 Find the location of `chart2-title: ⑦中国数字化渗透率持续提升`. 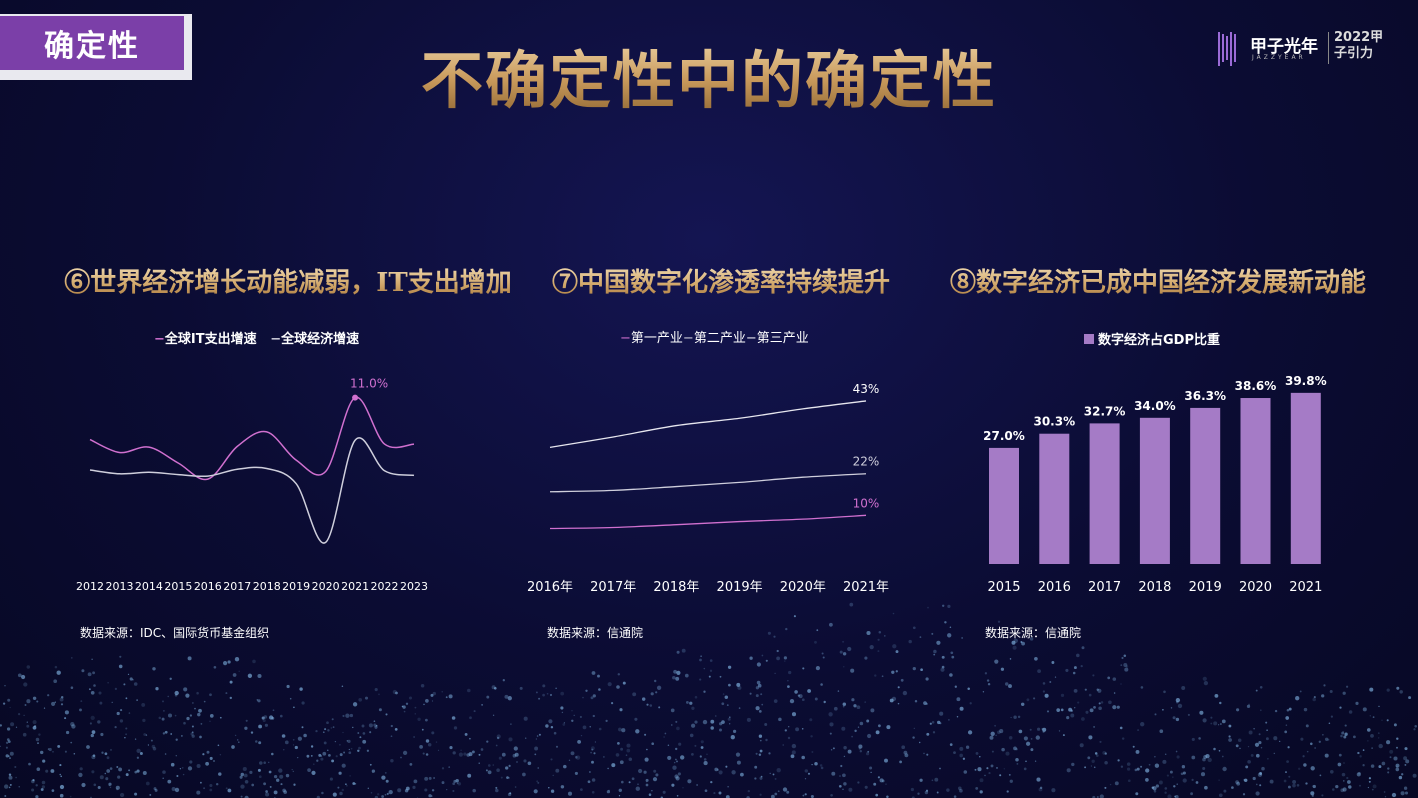

chart2-title: ⑦中国数字化渗透率持续提升 is located at coordinates (721, 280).